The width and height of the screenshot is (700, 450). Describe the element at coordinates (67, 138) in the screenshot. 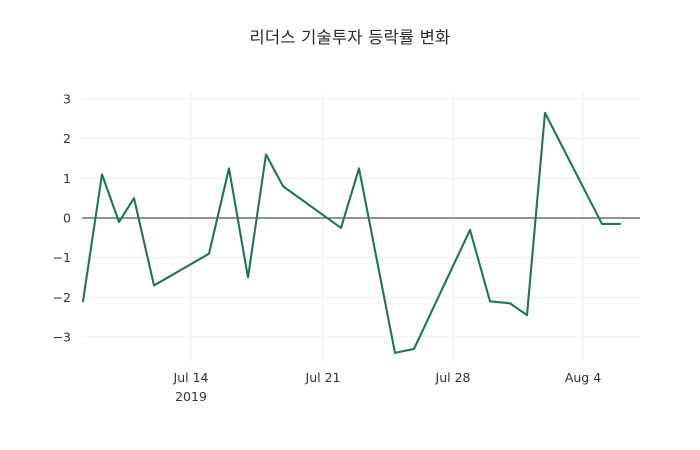

I see `y-tick-label: 2` at that location.